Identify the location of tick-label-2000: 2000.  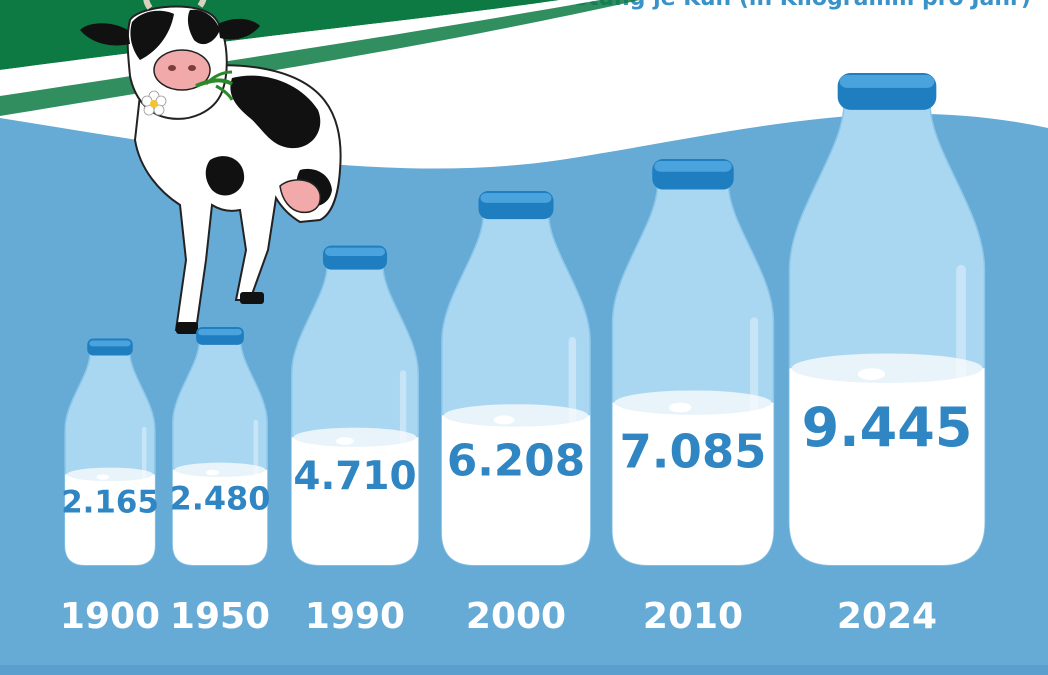
(516, 616).